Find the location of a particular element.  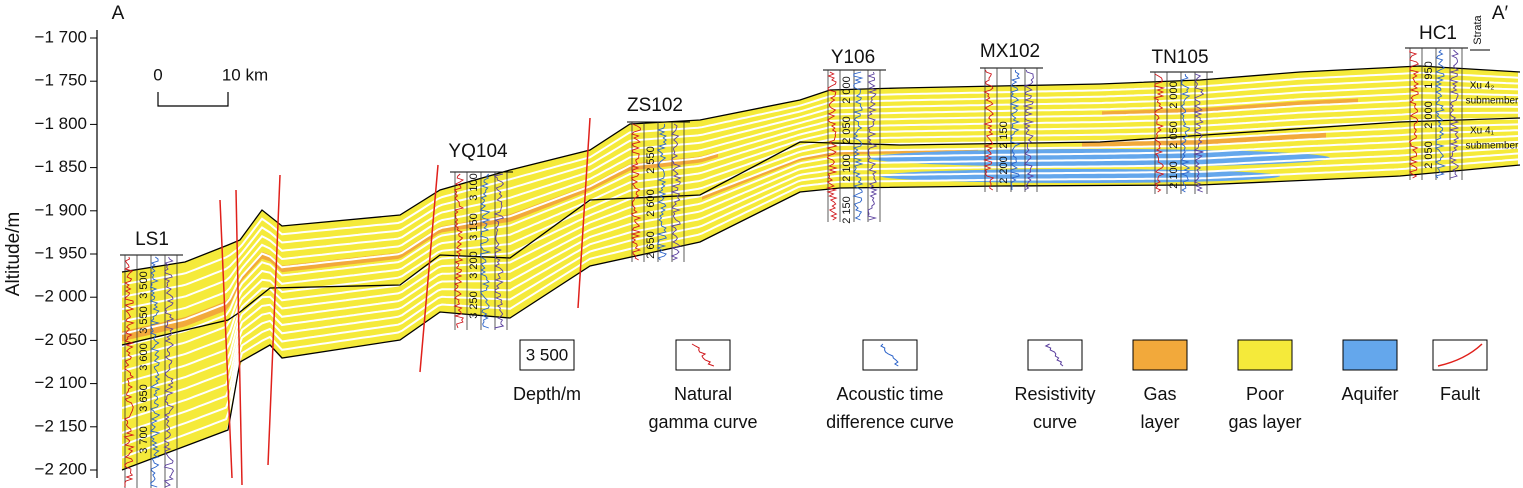

corner-label: A is located at coordinates (118, 13).